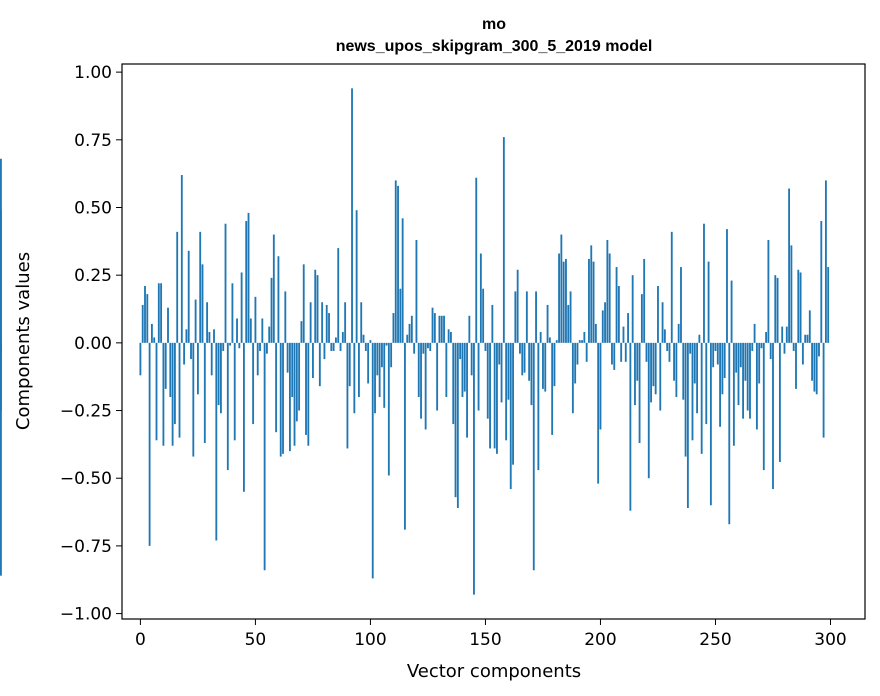 The height and width of the screenshot is (696, 880). I want to click on chart-title: mo, so click(494, 24).